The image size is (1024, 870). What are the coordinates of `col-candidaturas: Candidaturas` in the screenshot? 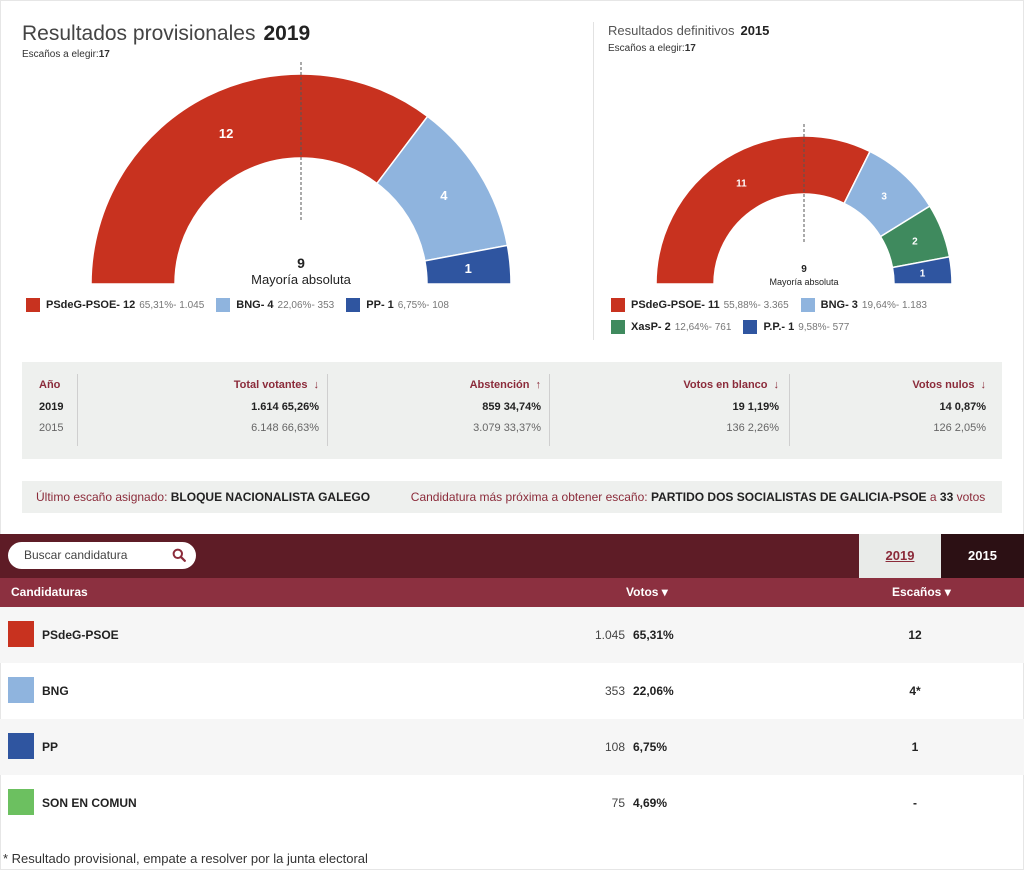 It's located at (49, 592).